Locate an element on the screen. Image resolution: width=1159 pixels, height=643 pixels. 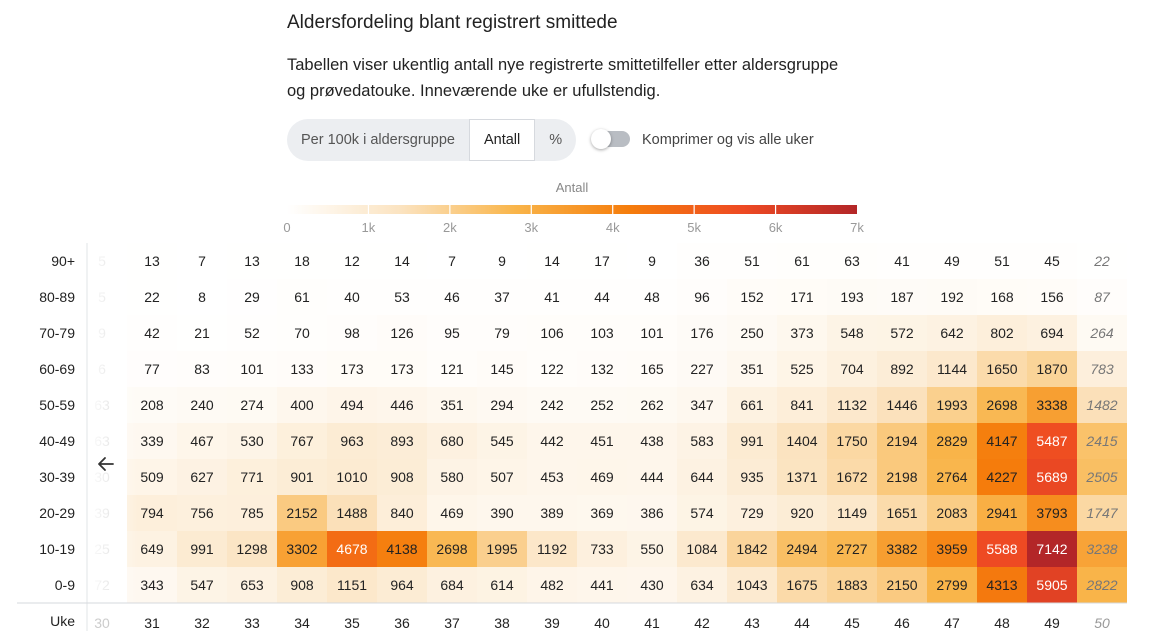
scroll-left-button is located at coordinates (106, 464).